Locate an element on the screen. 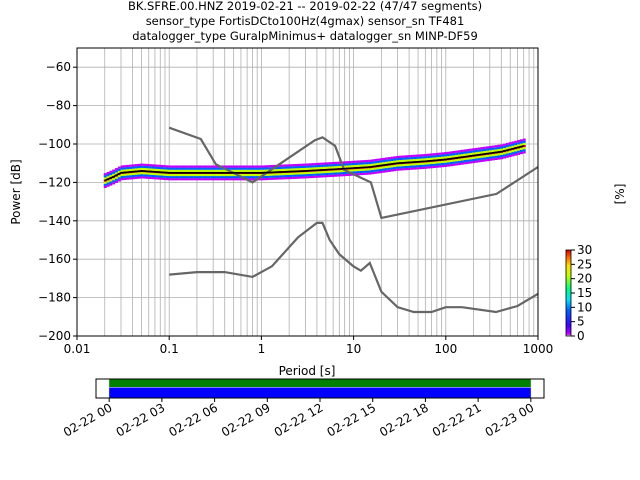 The height and width of the screenshot is (480, 640). y-axis-label: Power [dB] is located at coordinates (16, 191).